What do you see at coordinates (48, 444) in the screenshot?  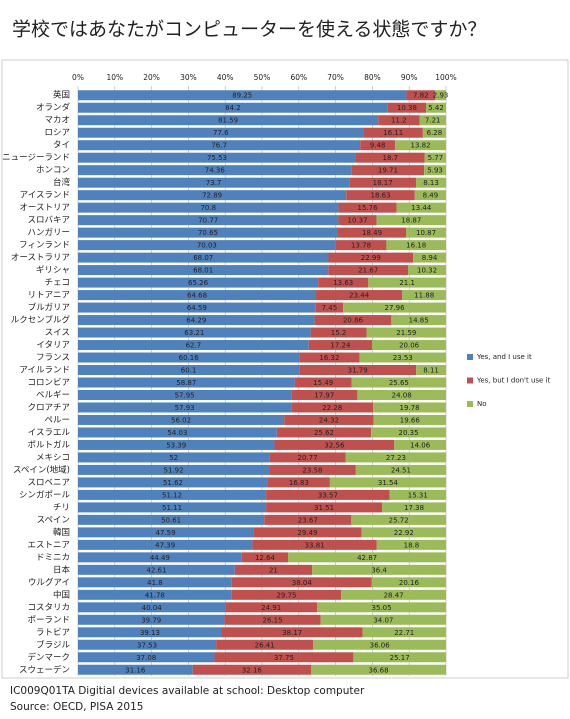 I see `y-tick-label: ポルトガル` at bounding box center [48, 444].